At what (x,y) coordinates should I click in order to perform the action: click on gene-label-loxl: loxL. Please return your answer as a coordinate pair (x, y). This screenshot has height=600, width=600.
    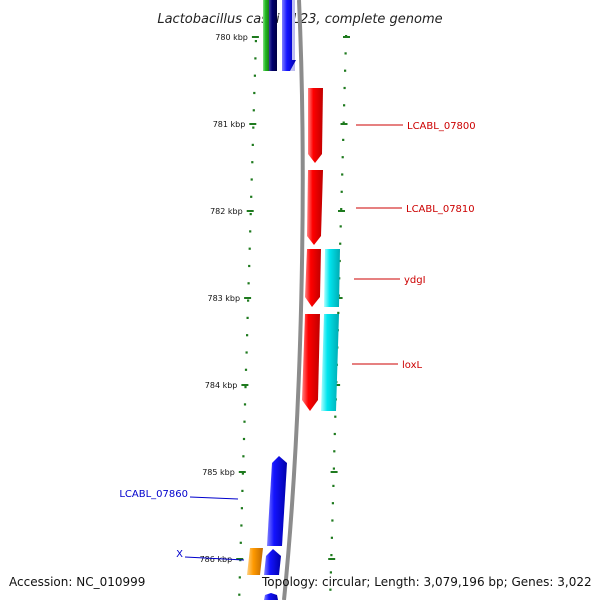
    Looking at the image, I should click on (412, 365).